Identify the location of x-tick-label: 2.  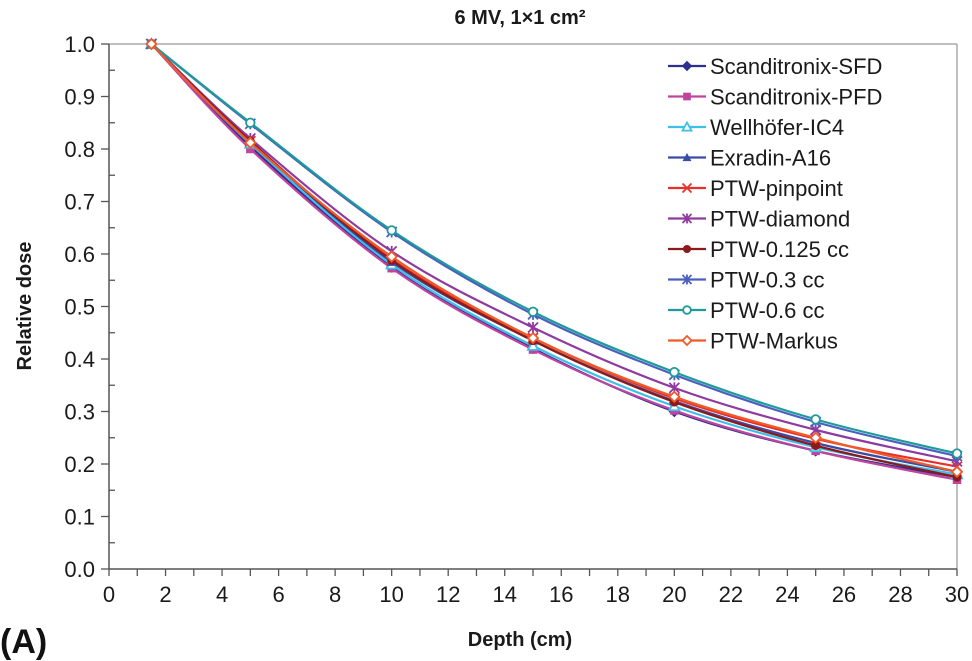
(165, 594).